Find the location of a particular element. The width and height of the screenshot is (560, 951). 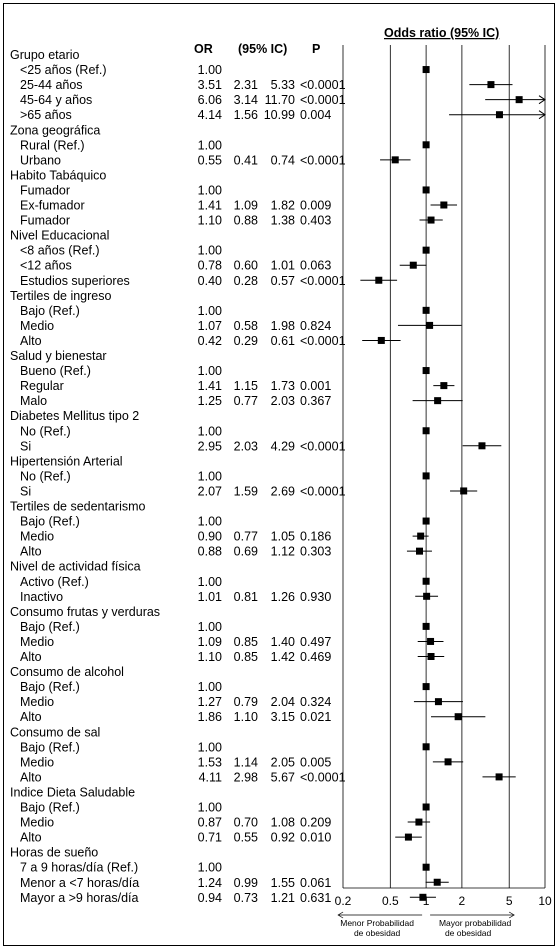

ci-upper: 0.57 is located at coordinates (283, 281).